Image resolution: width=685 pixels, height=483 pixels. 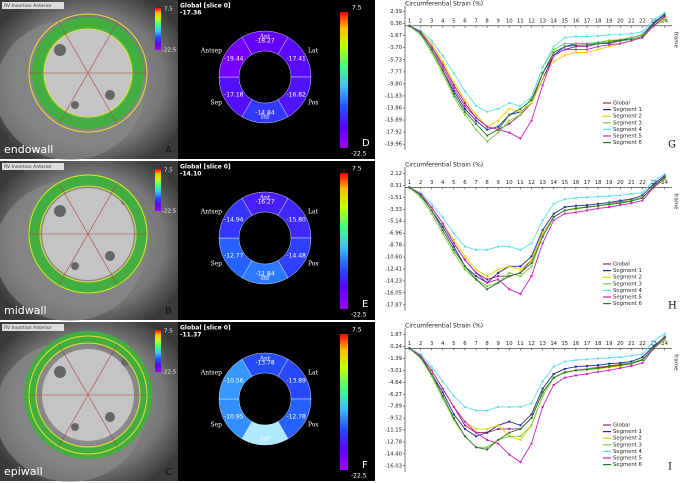 I want to click on segment-value: -12.78, so click(x=297, y=417).